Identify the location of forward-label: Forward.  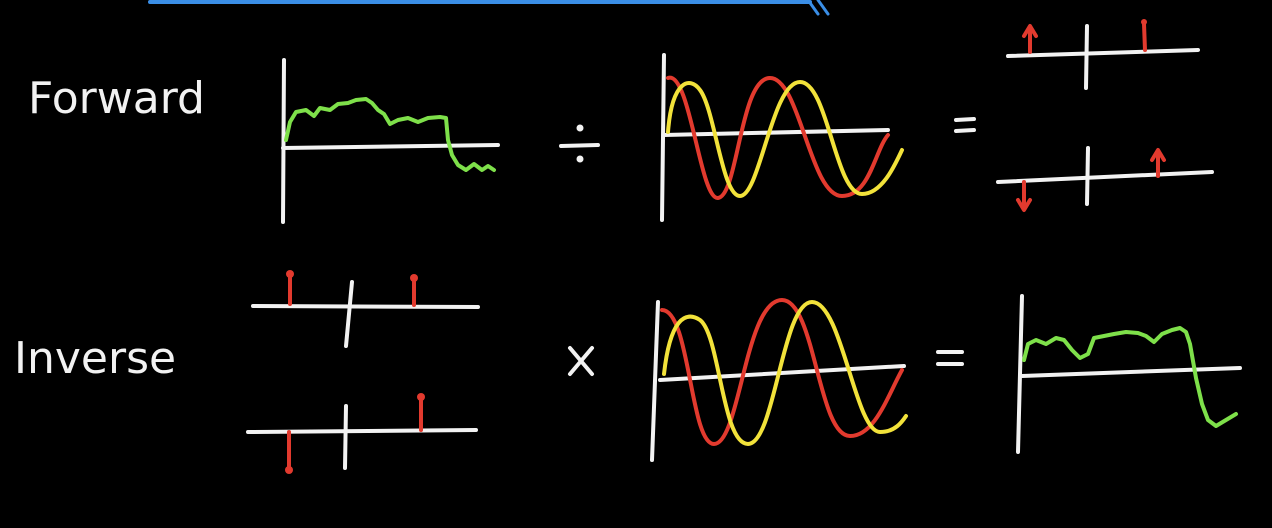
(116, 98).